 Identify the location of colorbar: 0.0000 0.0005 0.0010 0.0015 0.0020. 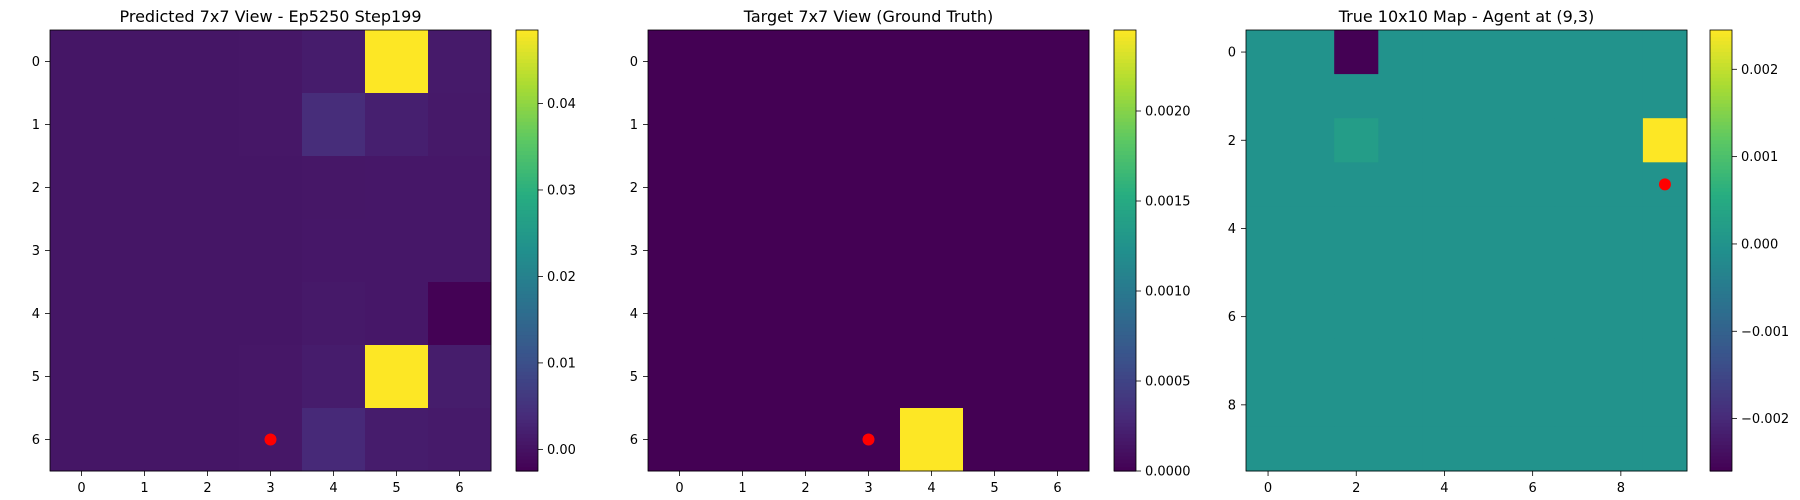
(1152, 254).